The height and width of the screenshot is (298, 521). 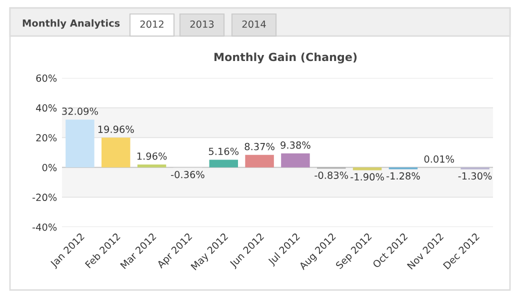 What do you see at coordinates (254, 24) in the screenshot?
I see `text: 2014` at bounding box center [254, 24].